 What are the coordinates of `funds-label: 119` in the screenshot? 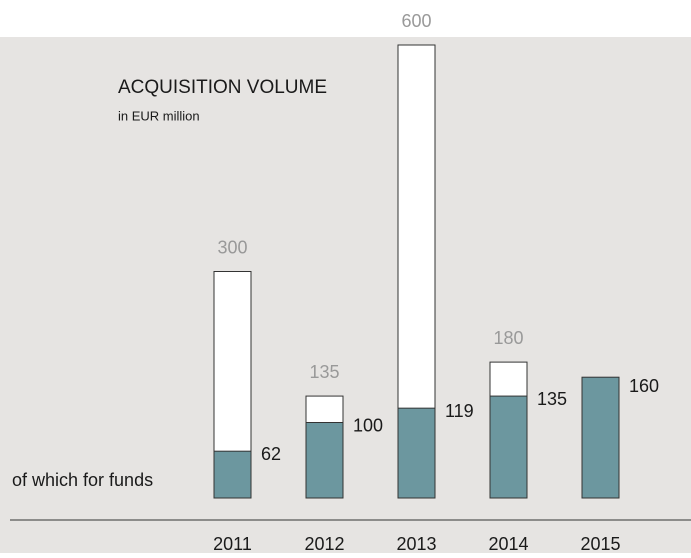 It's located at (459, 411).